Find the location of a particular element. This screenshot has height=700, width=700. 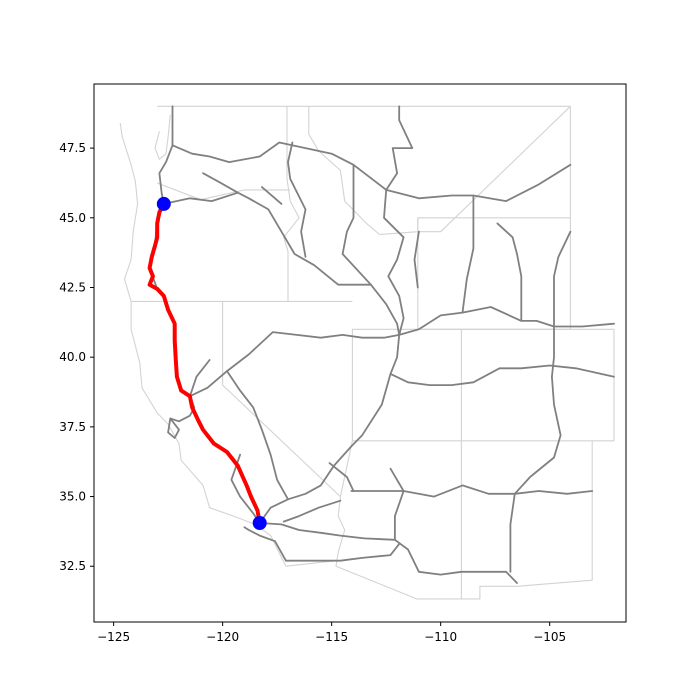

y-tick-label: 40.0 is located at coordinates (72, 357).